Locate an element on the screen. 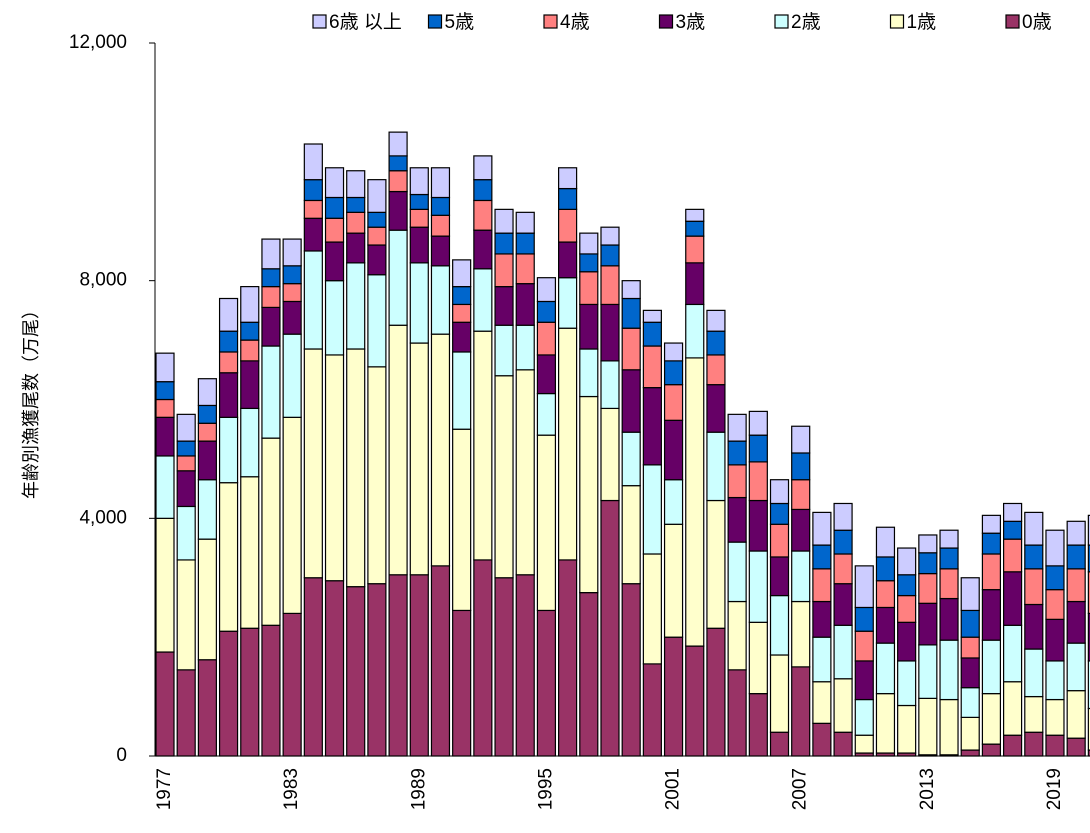  y-tick-label: 0 is located at coordinates (121, 755).